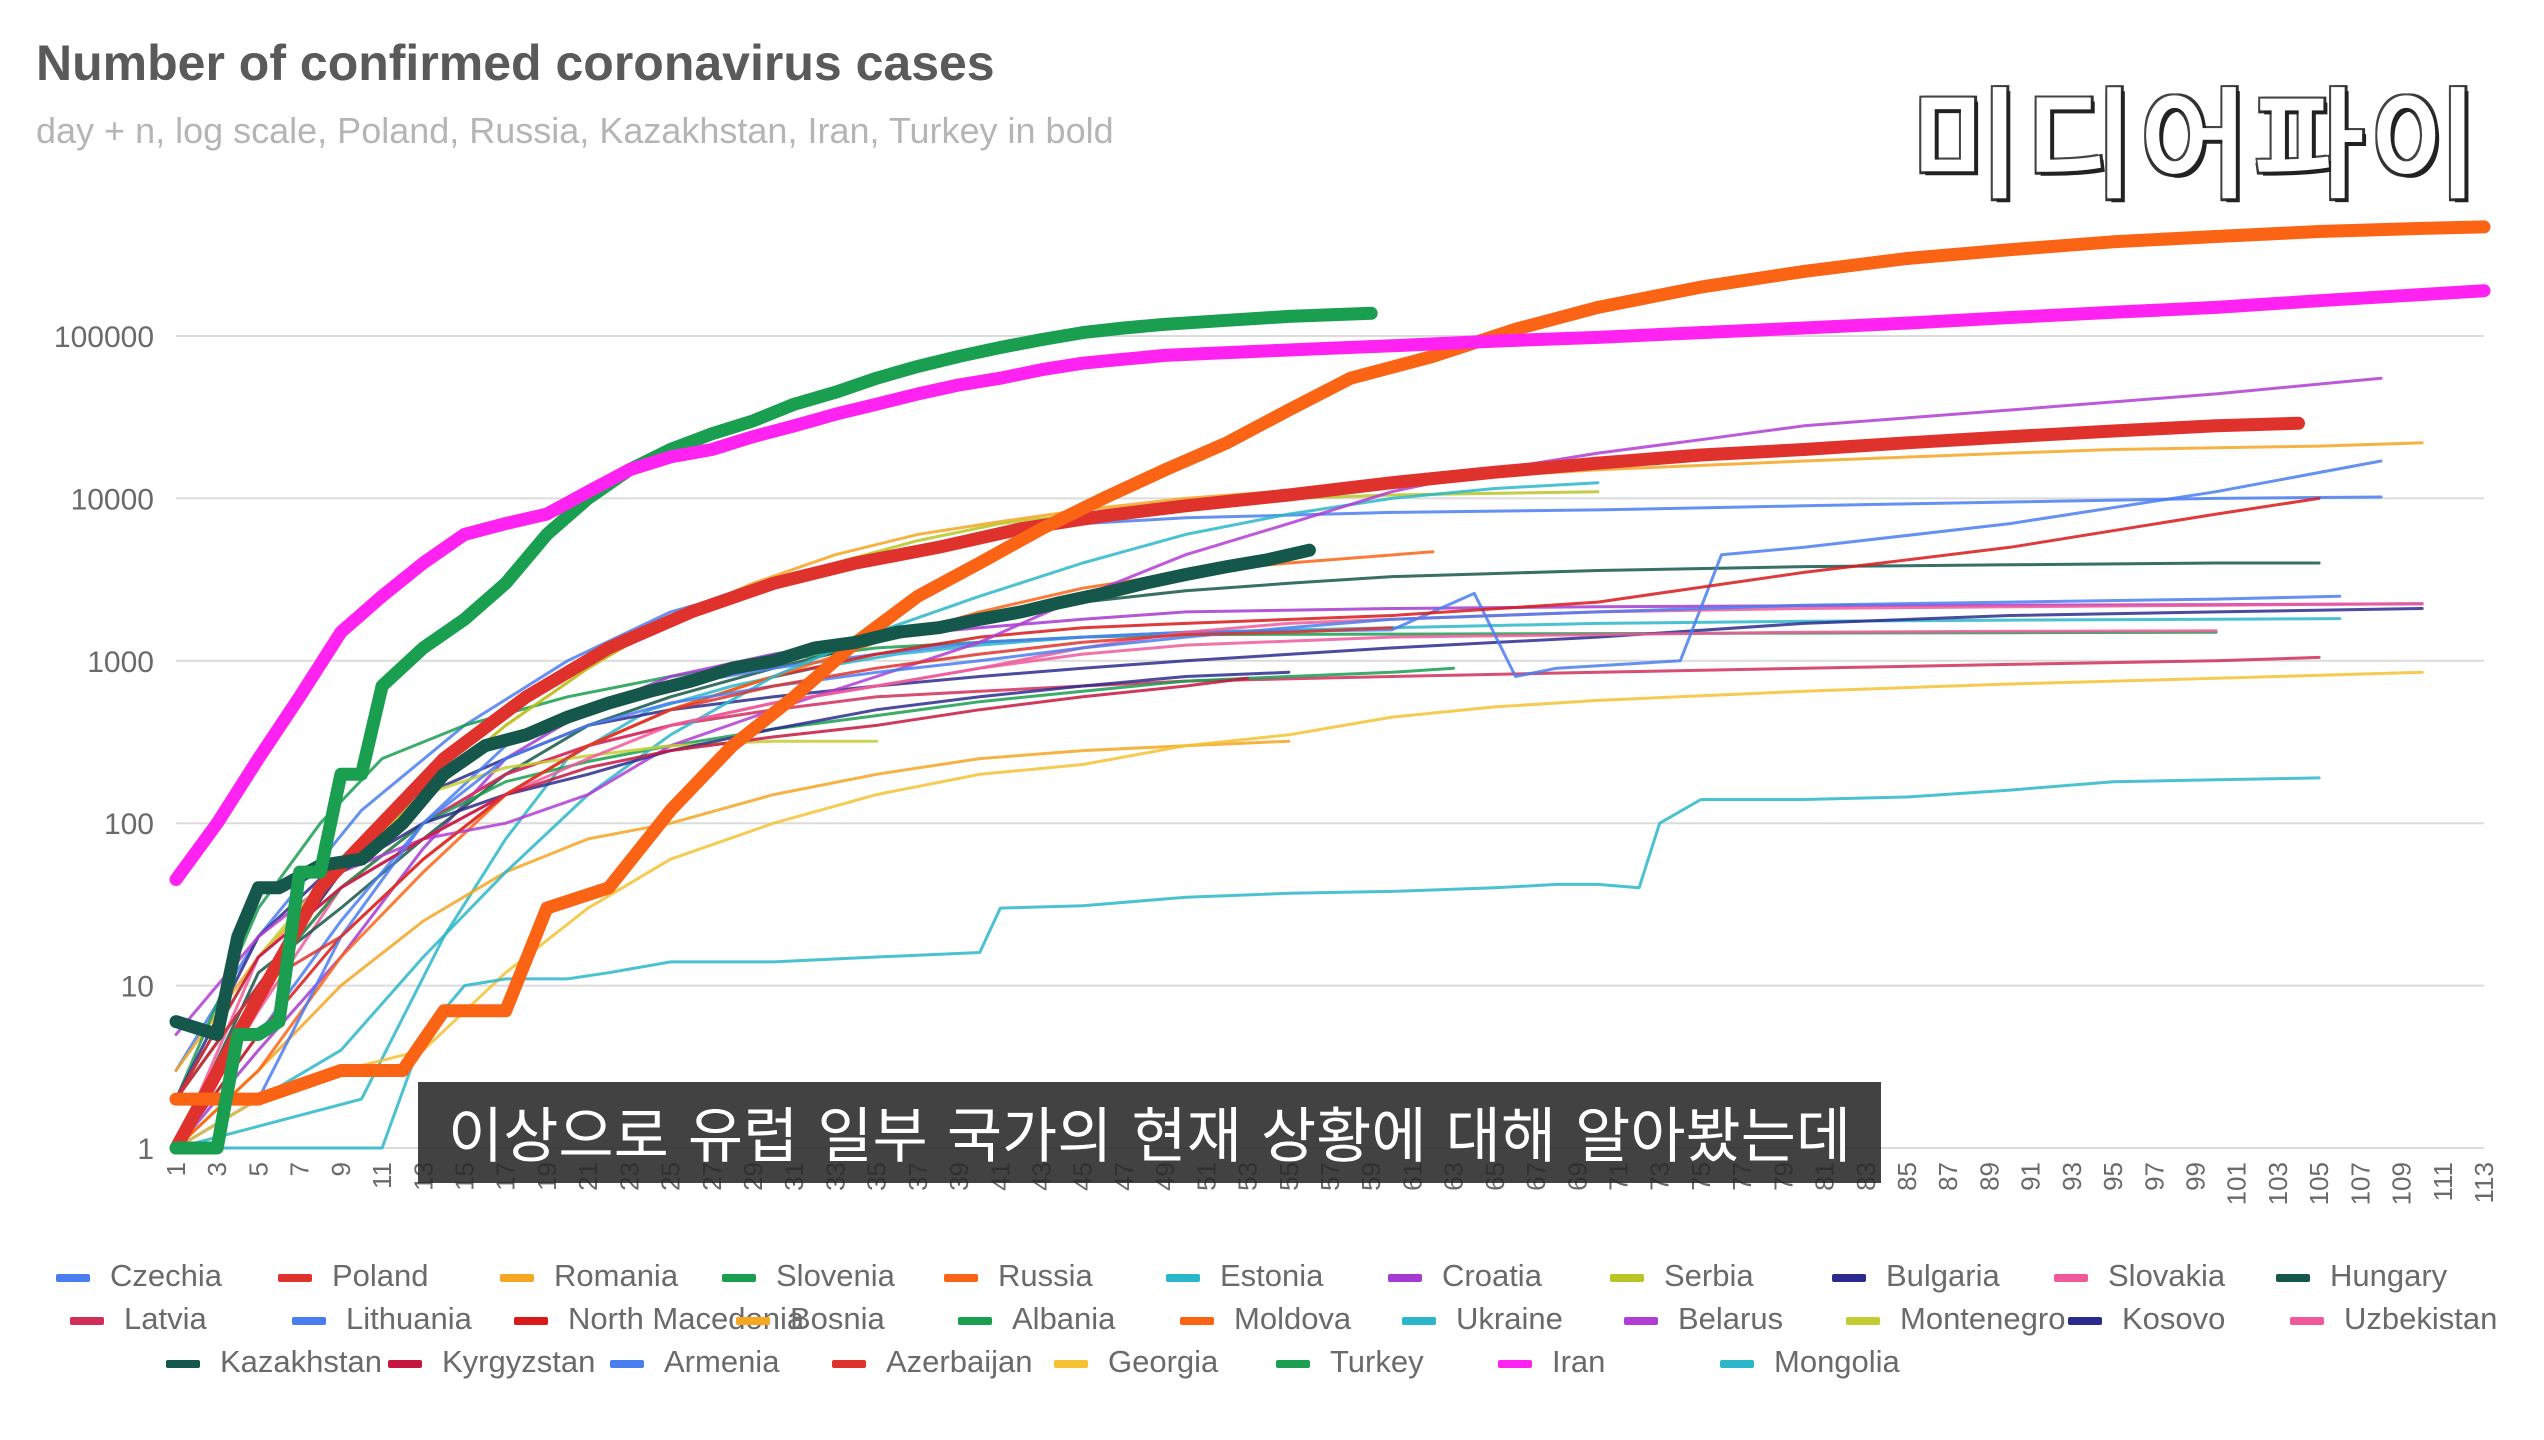  I want to click on legend-label: Bulgaria, so click(1943, 1275).